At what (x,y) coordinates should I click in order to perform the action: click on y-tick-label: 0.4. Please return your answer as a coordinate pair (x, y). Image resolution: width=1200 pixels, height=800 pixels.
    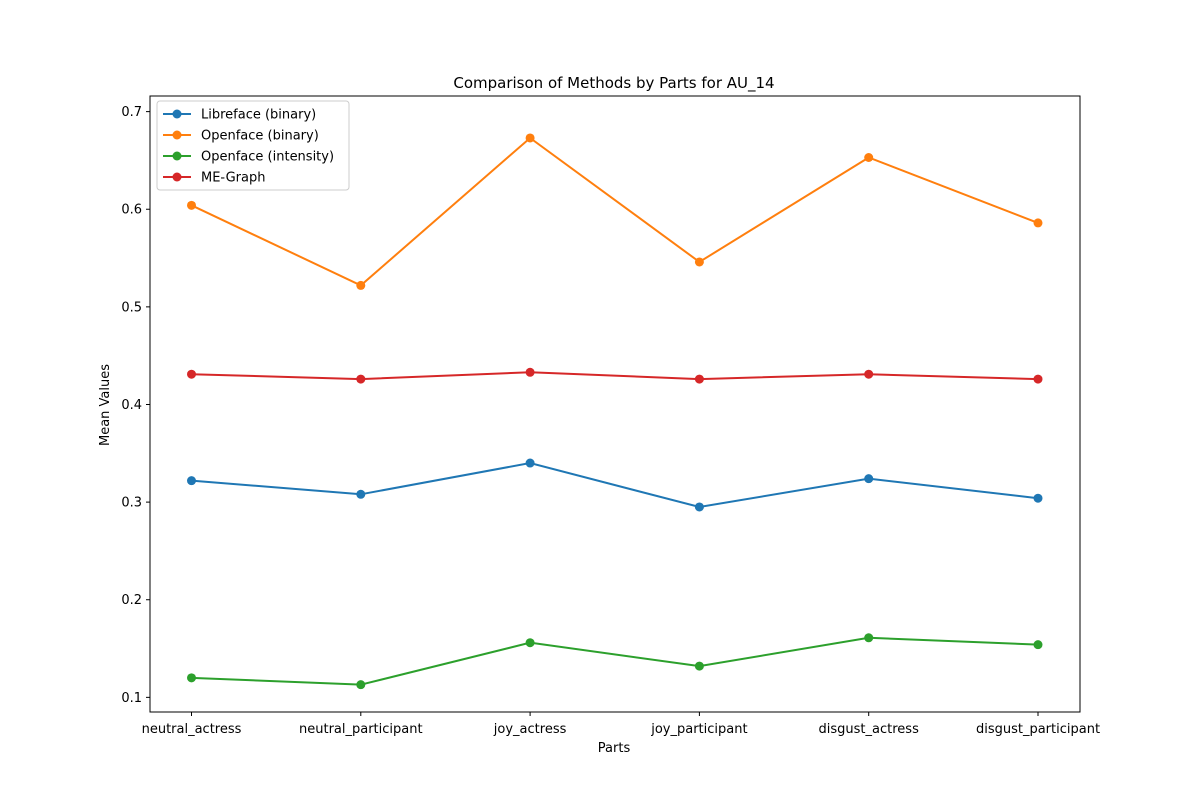
    Looking at the image, I should click on (131, 405).